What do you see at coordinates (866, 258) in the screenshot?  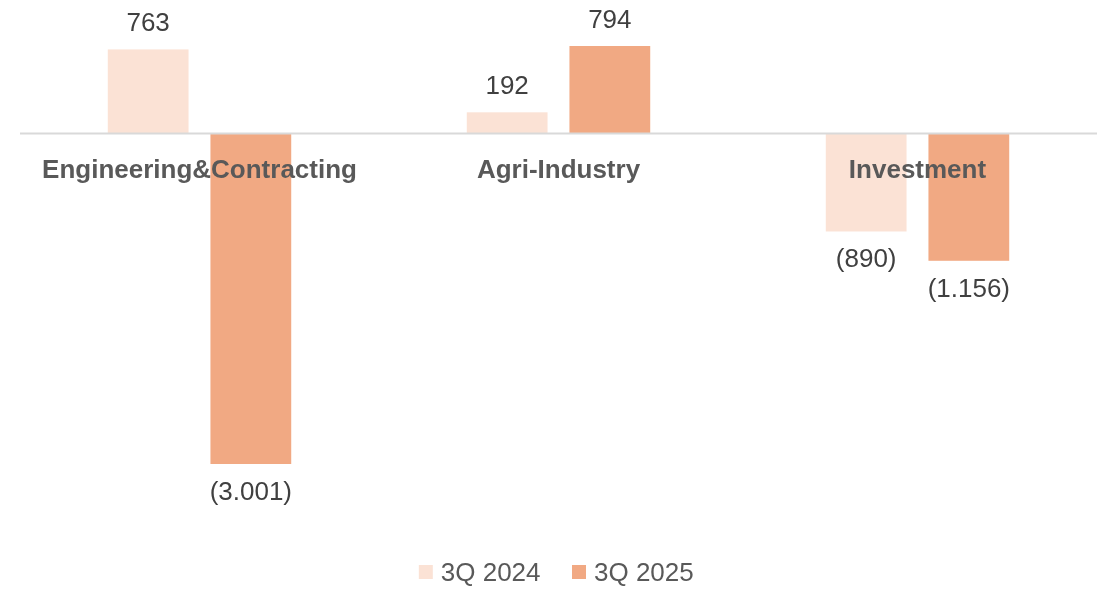 I see `data-label: (890)` at bounding box center [866, 258].